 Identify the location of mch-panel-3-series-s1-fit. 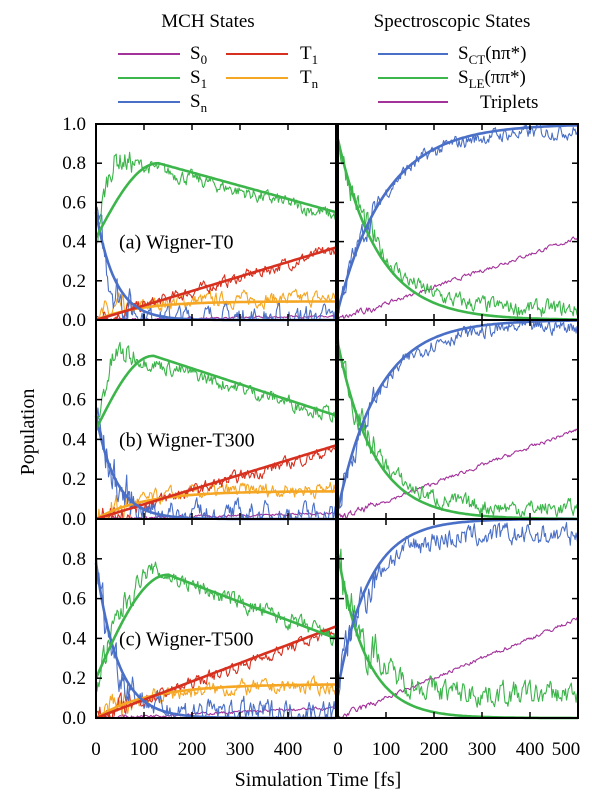
(215, 626).